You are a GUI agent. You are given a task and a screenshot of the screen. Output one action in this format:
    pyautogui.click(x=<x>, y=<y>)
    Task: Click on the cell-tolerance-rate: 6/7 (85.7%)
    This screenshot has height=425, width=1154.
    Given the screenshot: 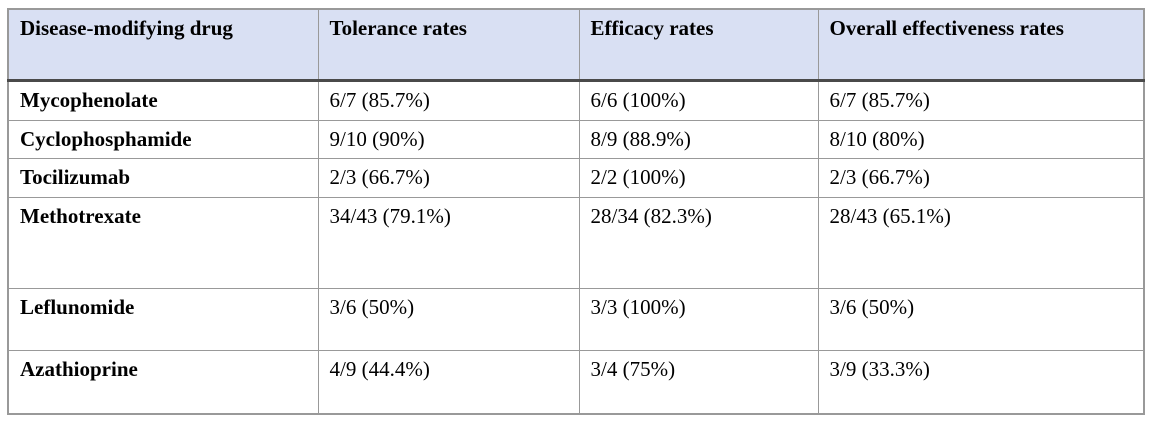 What is the action you would take?
    pyautogui.click(x=448, y=100)
    